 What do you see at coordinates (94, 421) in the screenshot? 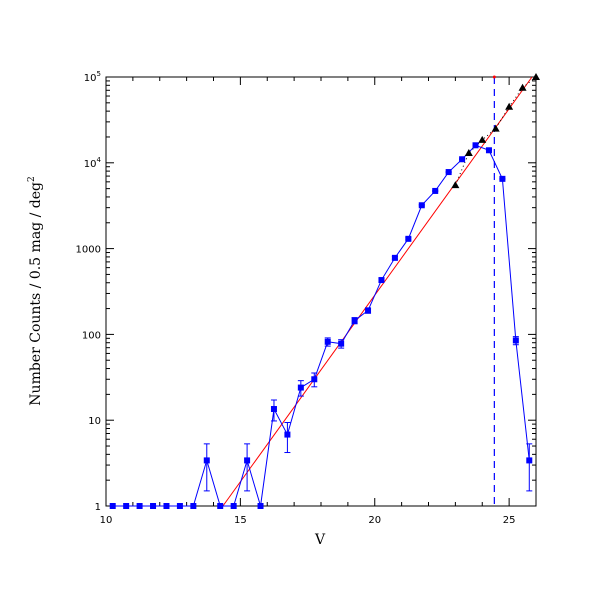
I see `y-tick-label: 10` at bounding box center [94, 421].